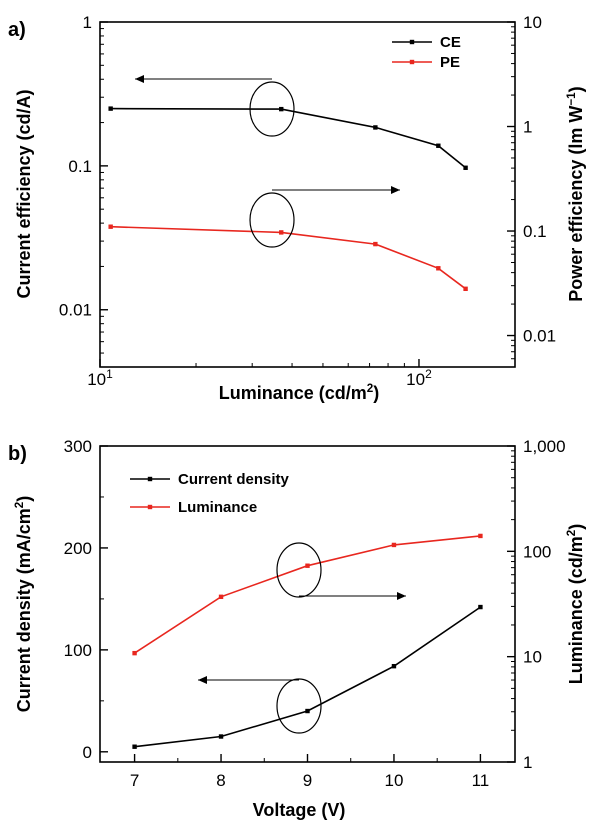 The height and width of the screenshot is (826, 601). I want to click on y-left-tick-label: 0.01, so click(75, 310).